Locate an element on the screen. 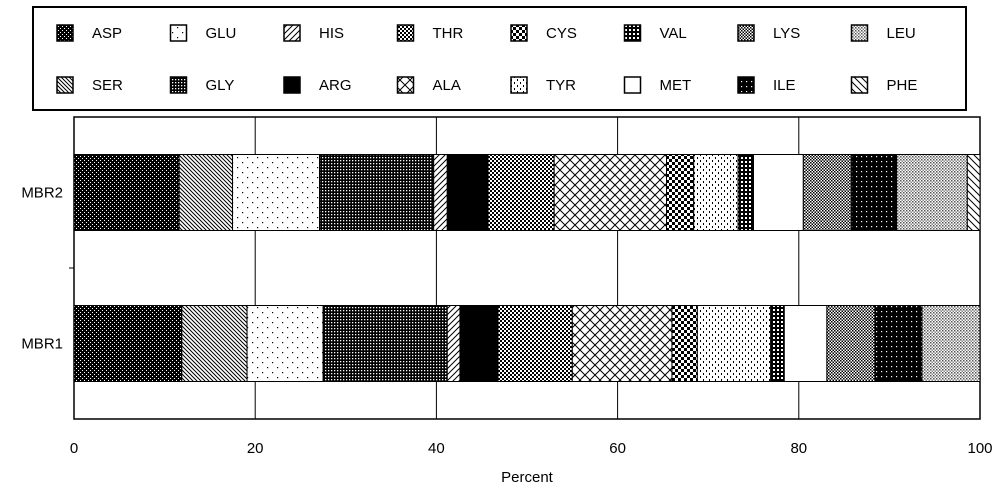 The image size is (999, 491). bar-mbr1-arg is located at coordinates (479, 343).